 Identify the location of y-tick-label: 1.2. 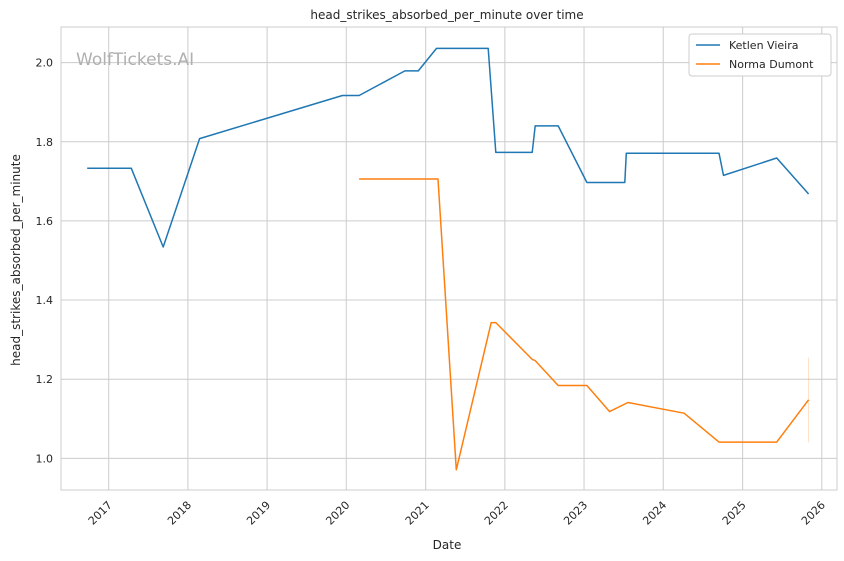
(45, 379).